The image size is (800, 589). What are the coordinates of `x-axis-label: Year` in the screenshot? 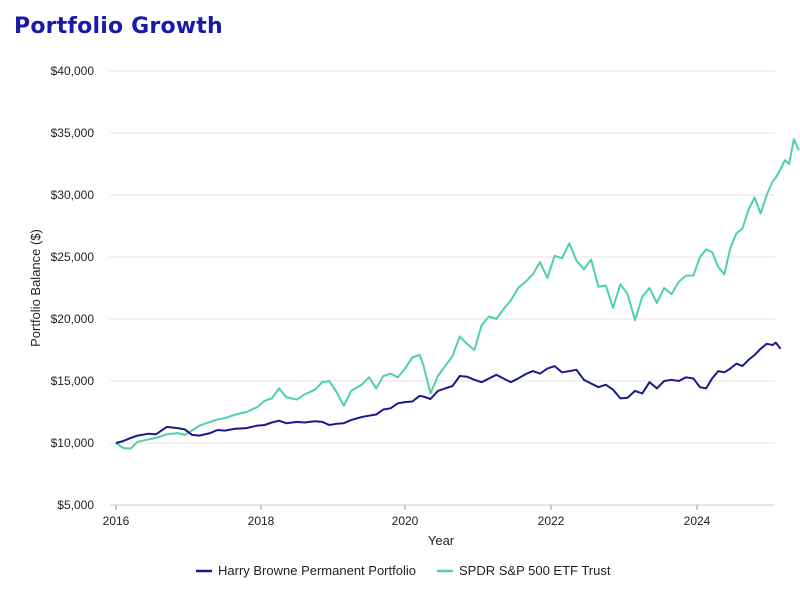 It's located at (441, 540).